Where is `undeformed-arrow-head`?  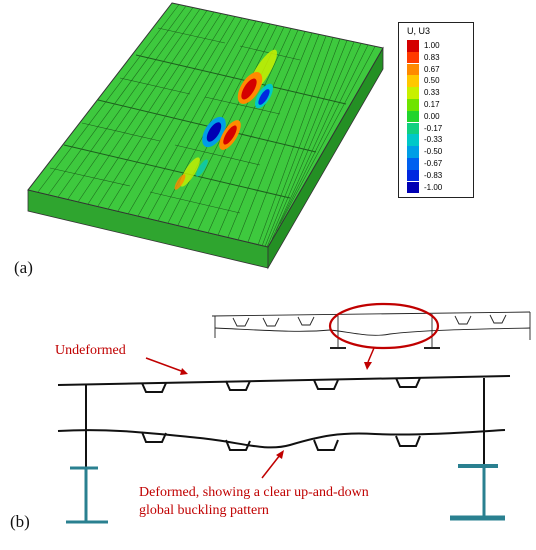
undeformed-arrow-head is located at coordinates (184, 371).